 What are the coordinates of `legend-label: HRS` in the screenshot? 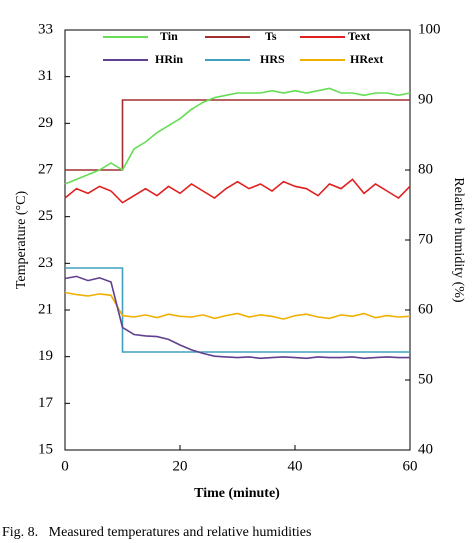 It's located at (272, 59).